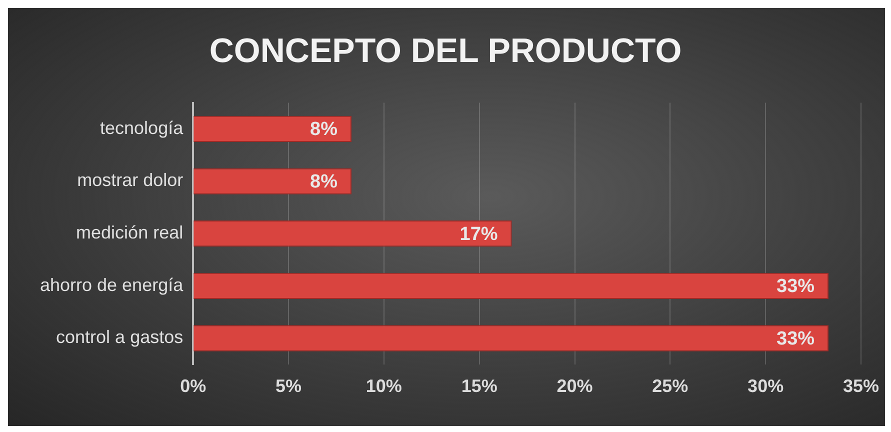  Describe the element at coordinates (574, 386) in the screenshot. I see `x-tick-label: 20%` at that location.